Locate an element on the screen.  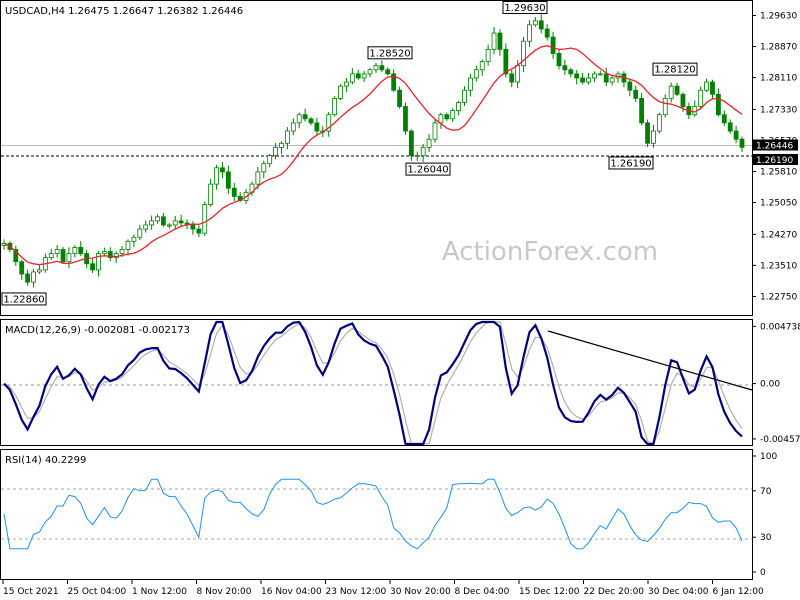
rsi-y-axis: 100 70 30 0 is located at coordinates (764, 515).